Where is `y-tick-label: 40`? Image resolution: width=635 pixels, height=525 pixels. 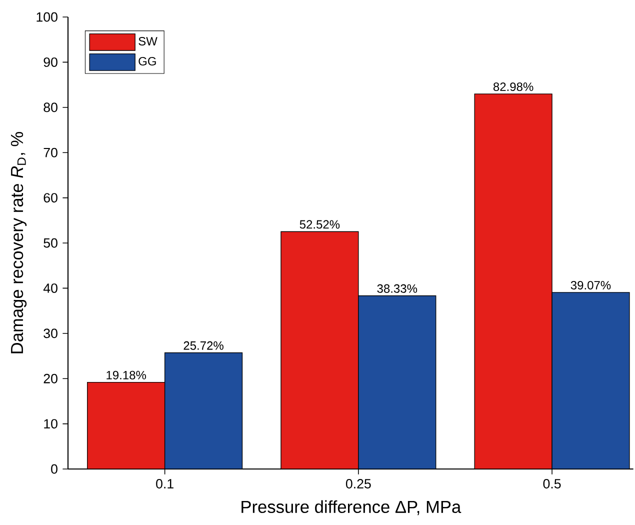
y-tick-label: 40 is located at coordinates (50, 288).